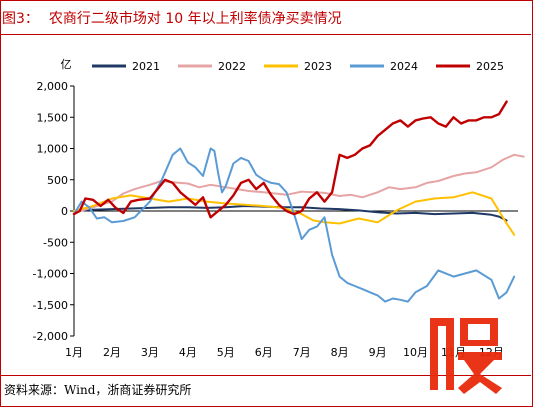  I want to click on y-tick-label: -2,000, so click(50, 336).